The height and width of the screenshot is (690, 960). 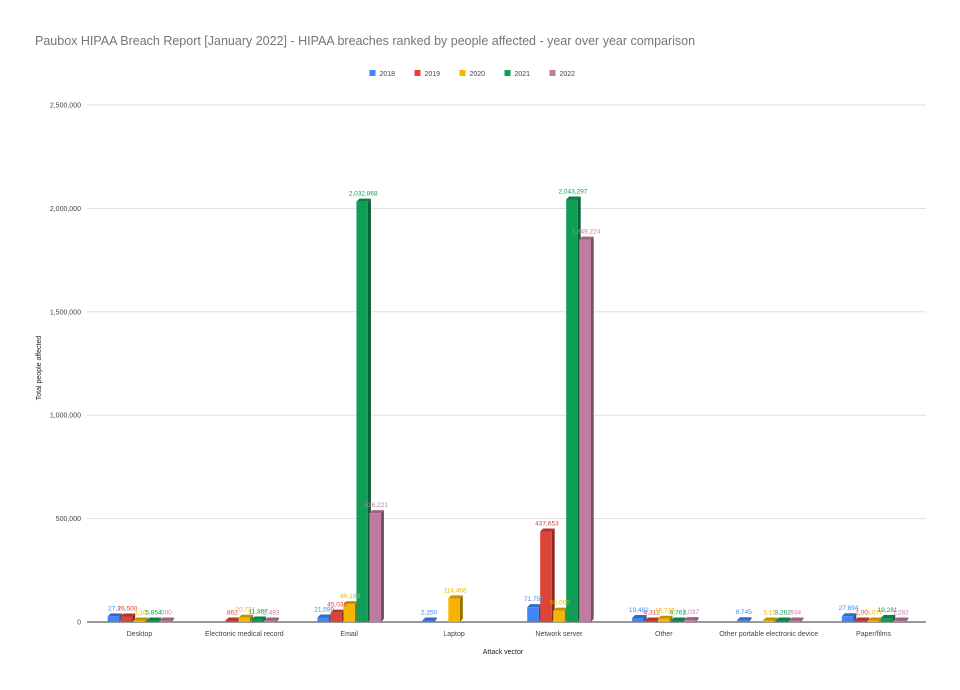 I want to click on y-tick-label: 1,500,000, so click(x=65, y=312).